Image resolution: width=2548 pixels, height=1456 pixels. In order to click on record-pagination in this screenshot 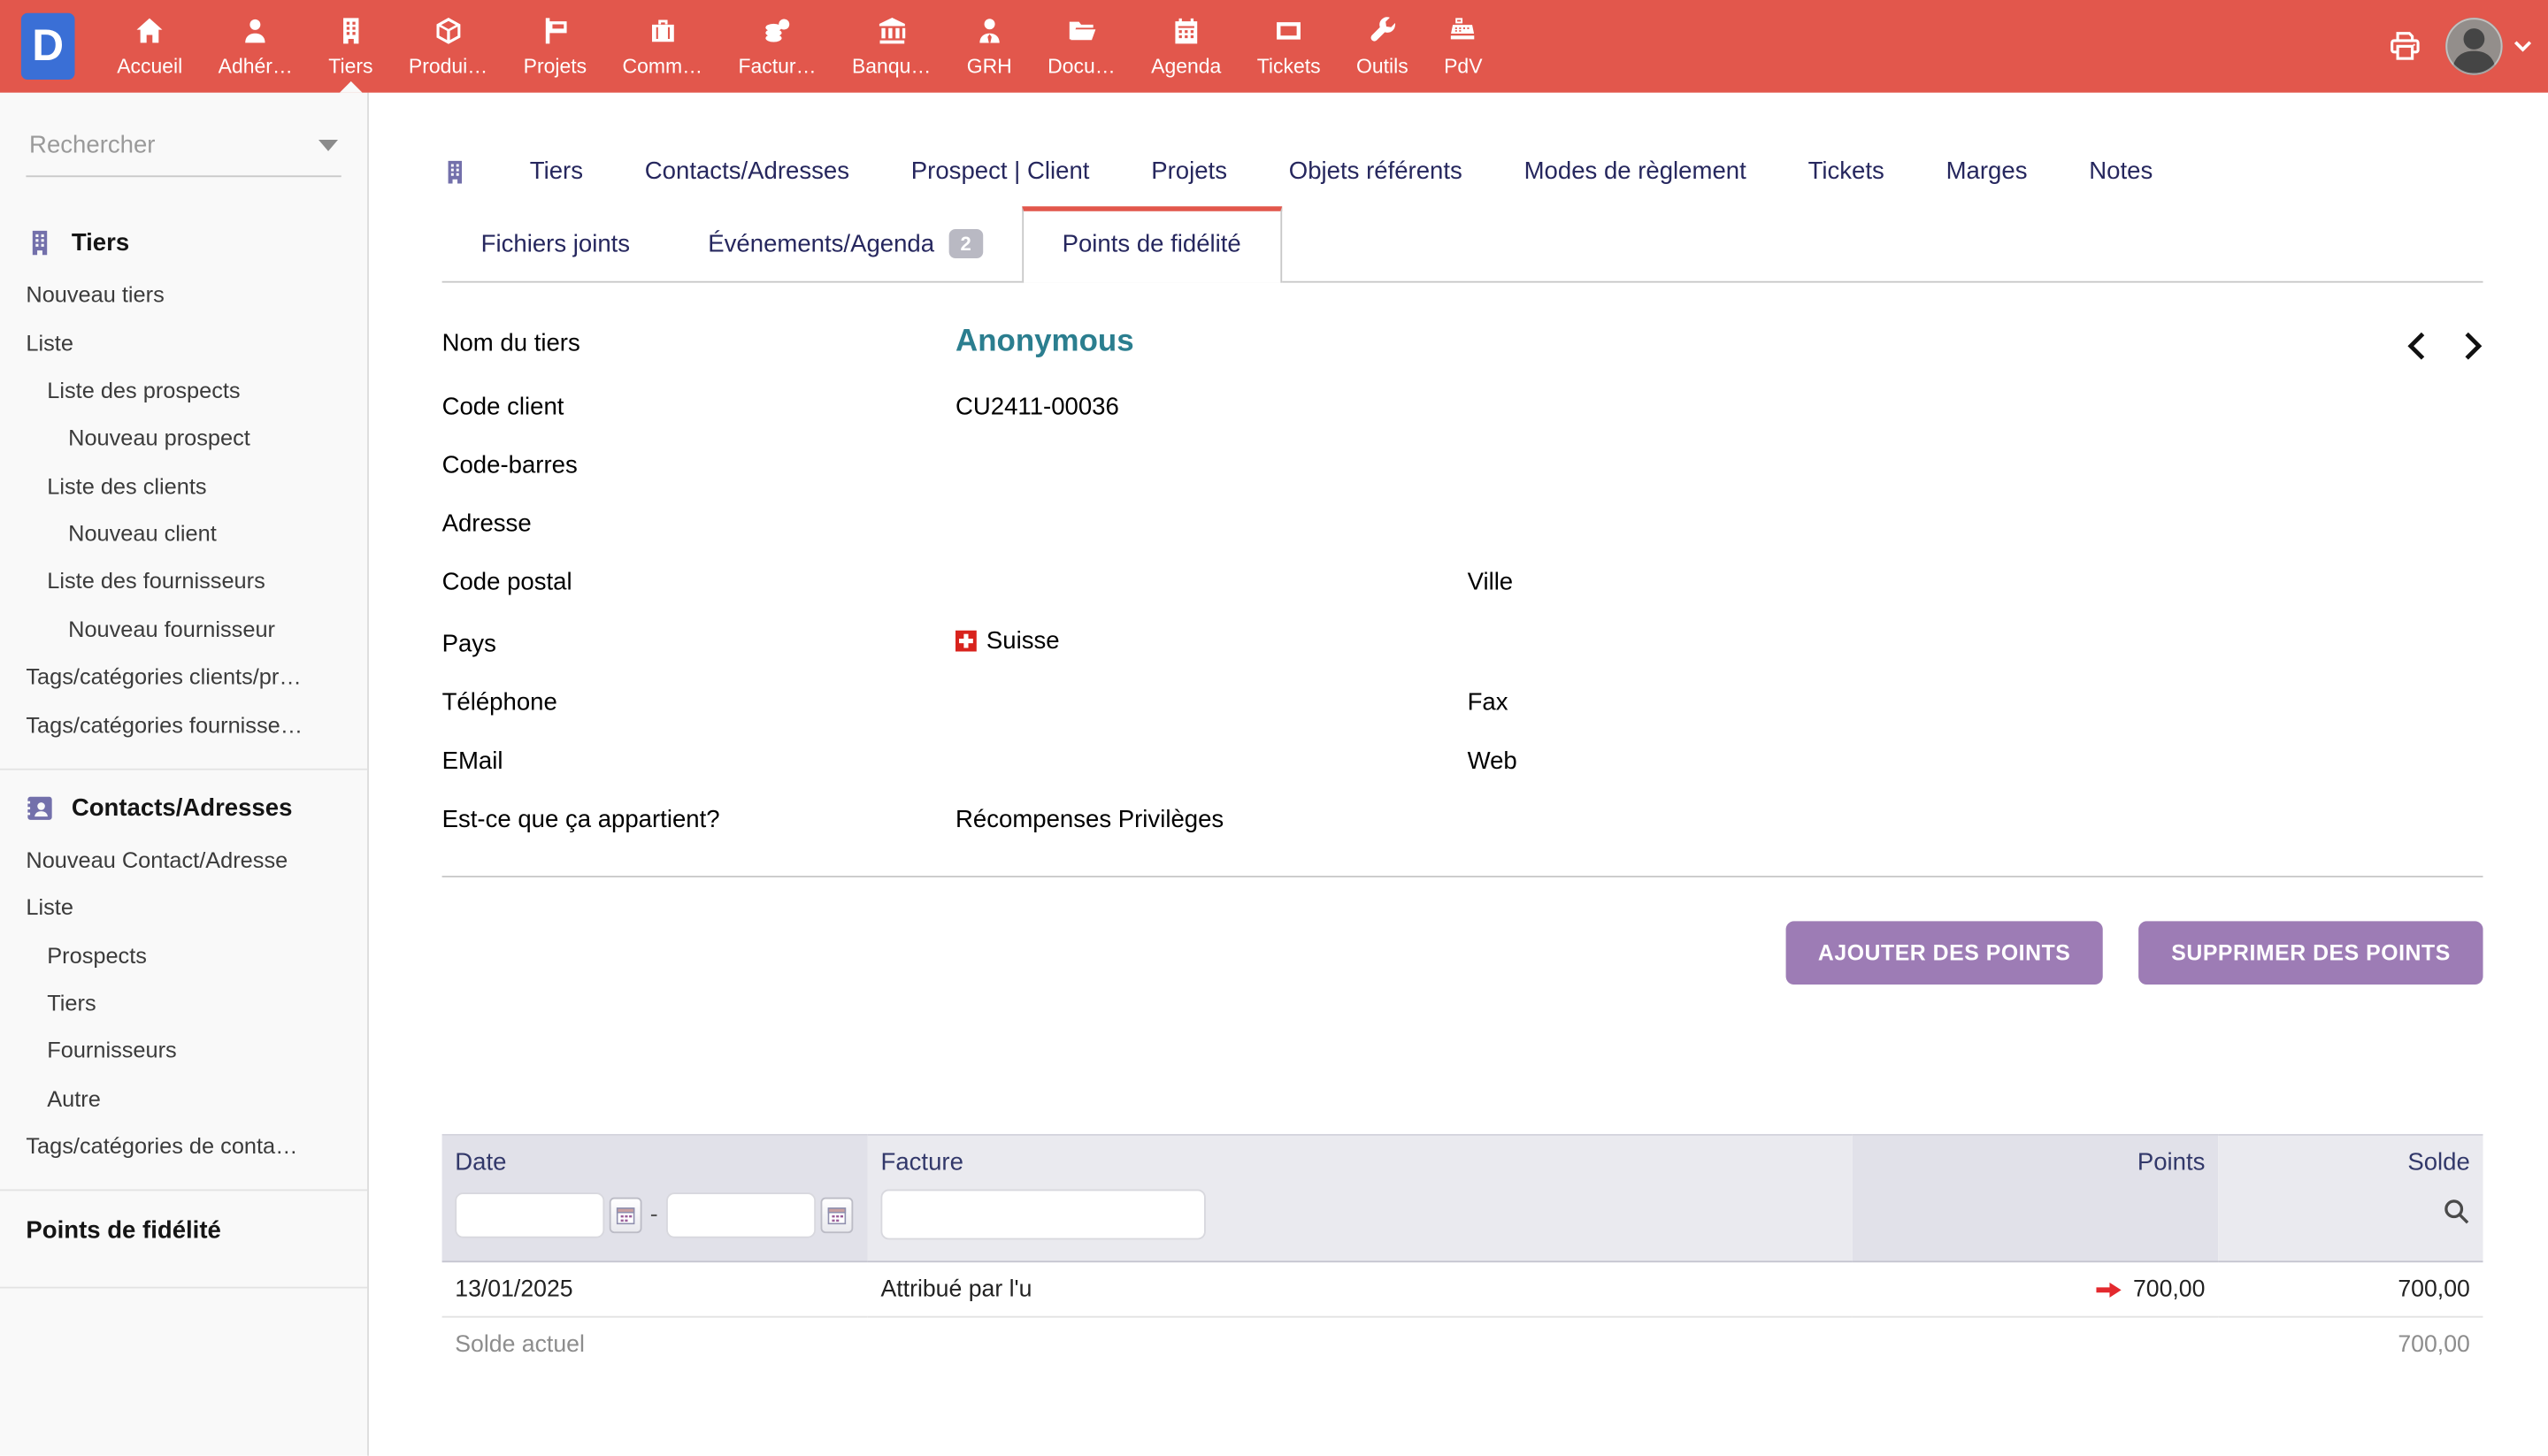, I will do `click(2444, 346)`.